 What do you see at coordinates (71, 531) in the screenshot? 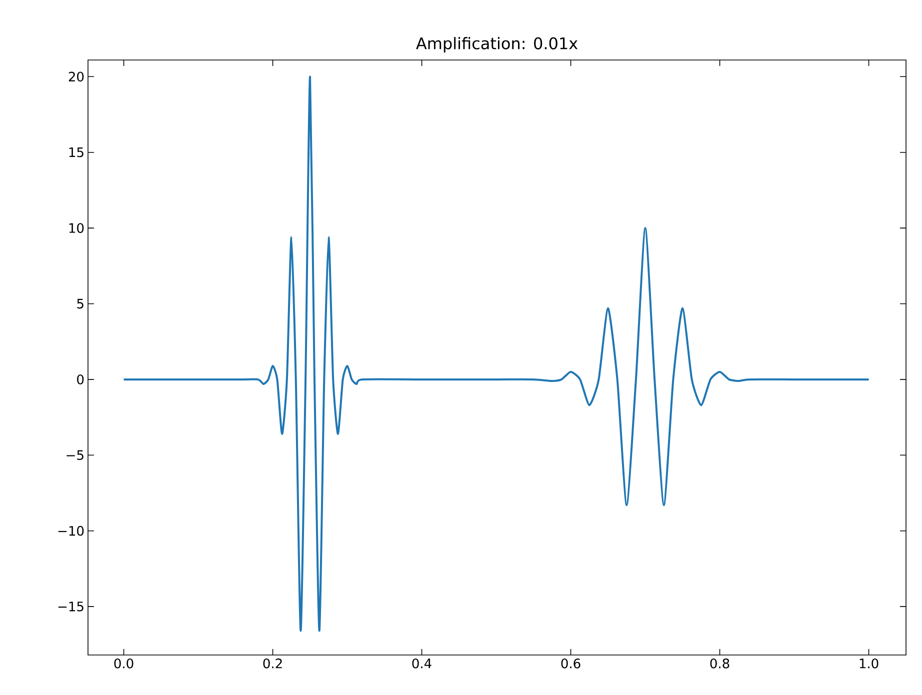
I see `y-tick-label: −10` at bounding box center [71, 531].